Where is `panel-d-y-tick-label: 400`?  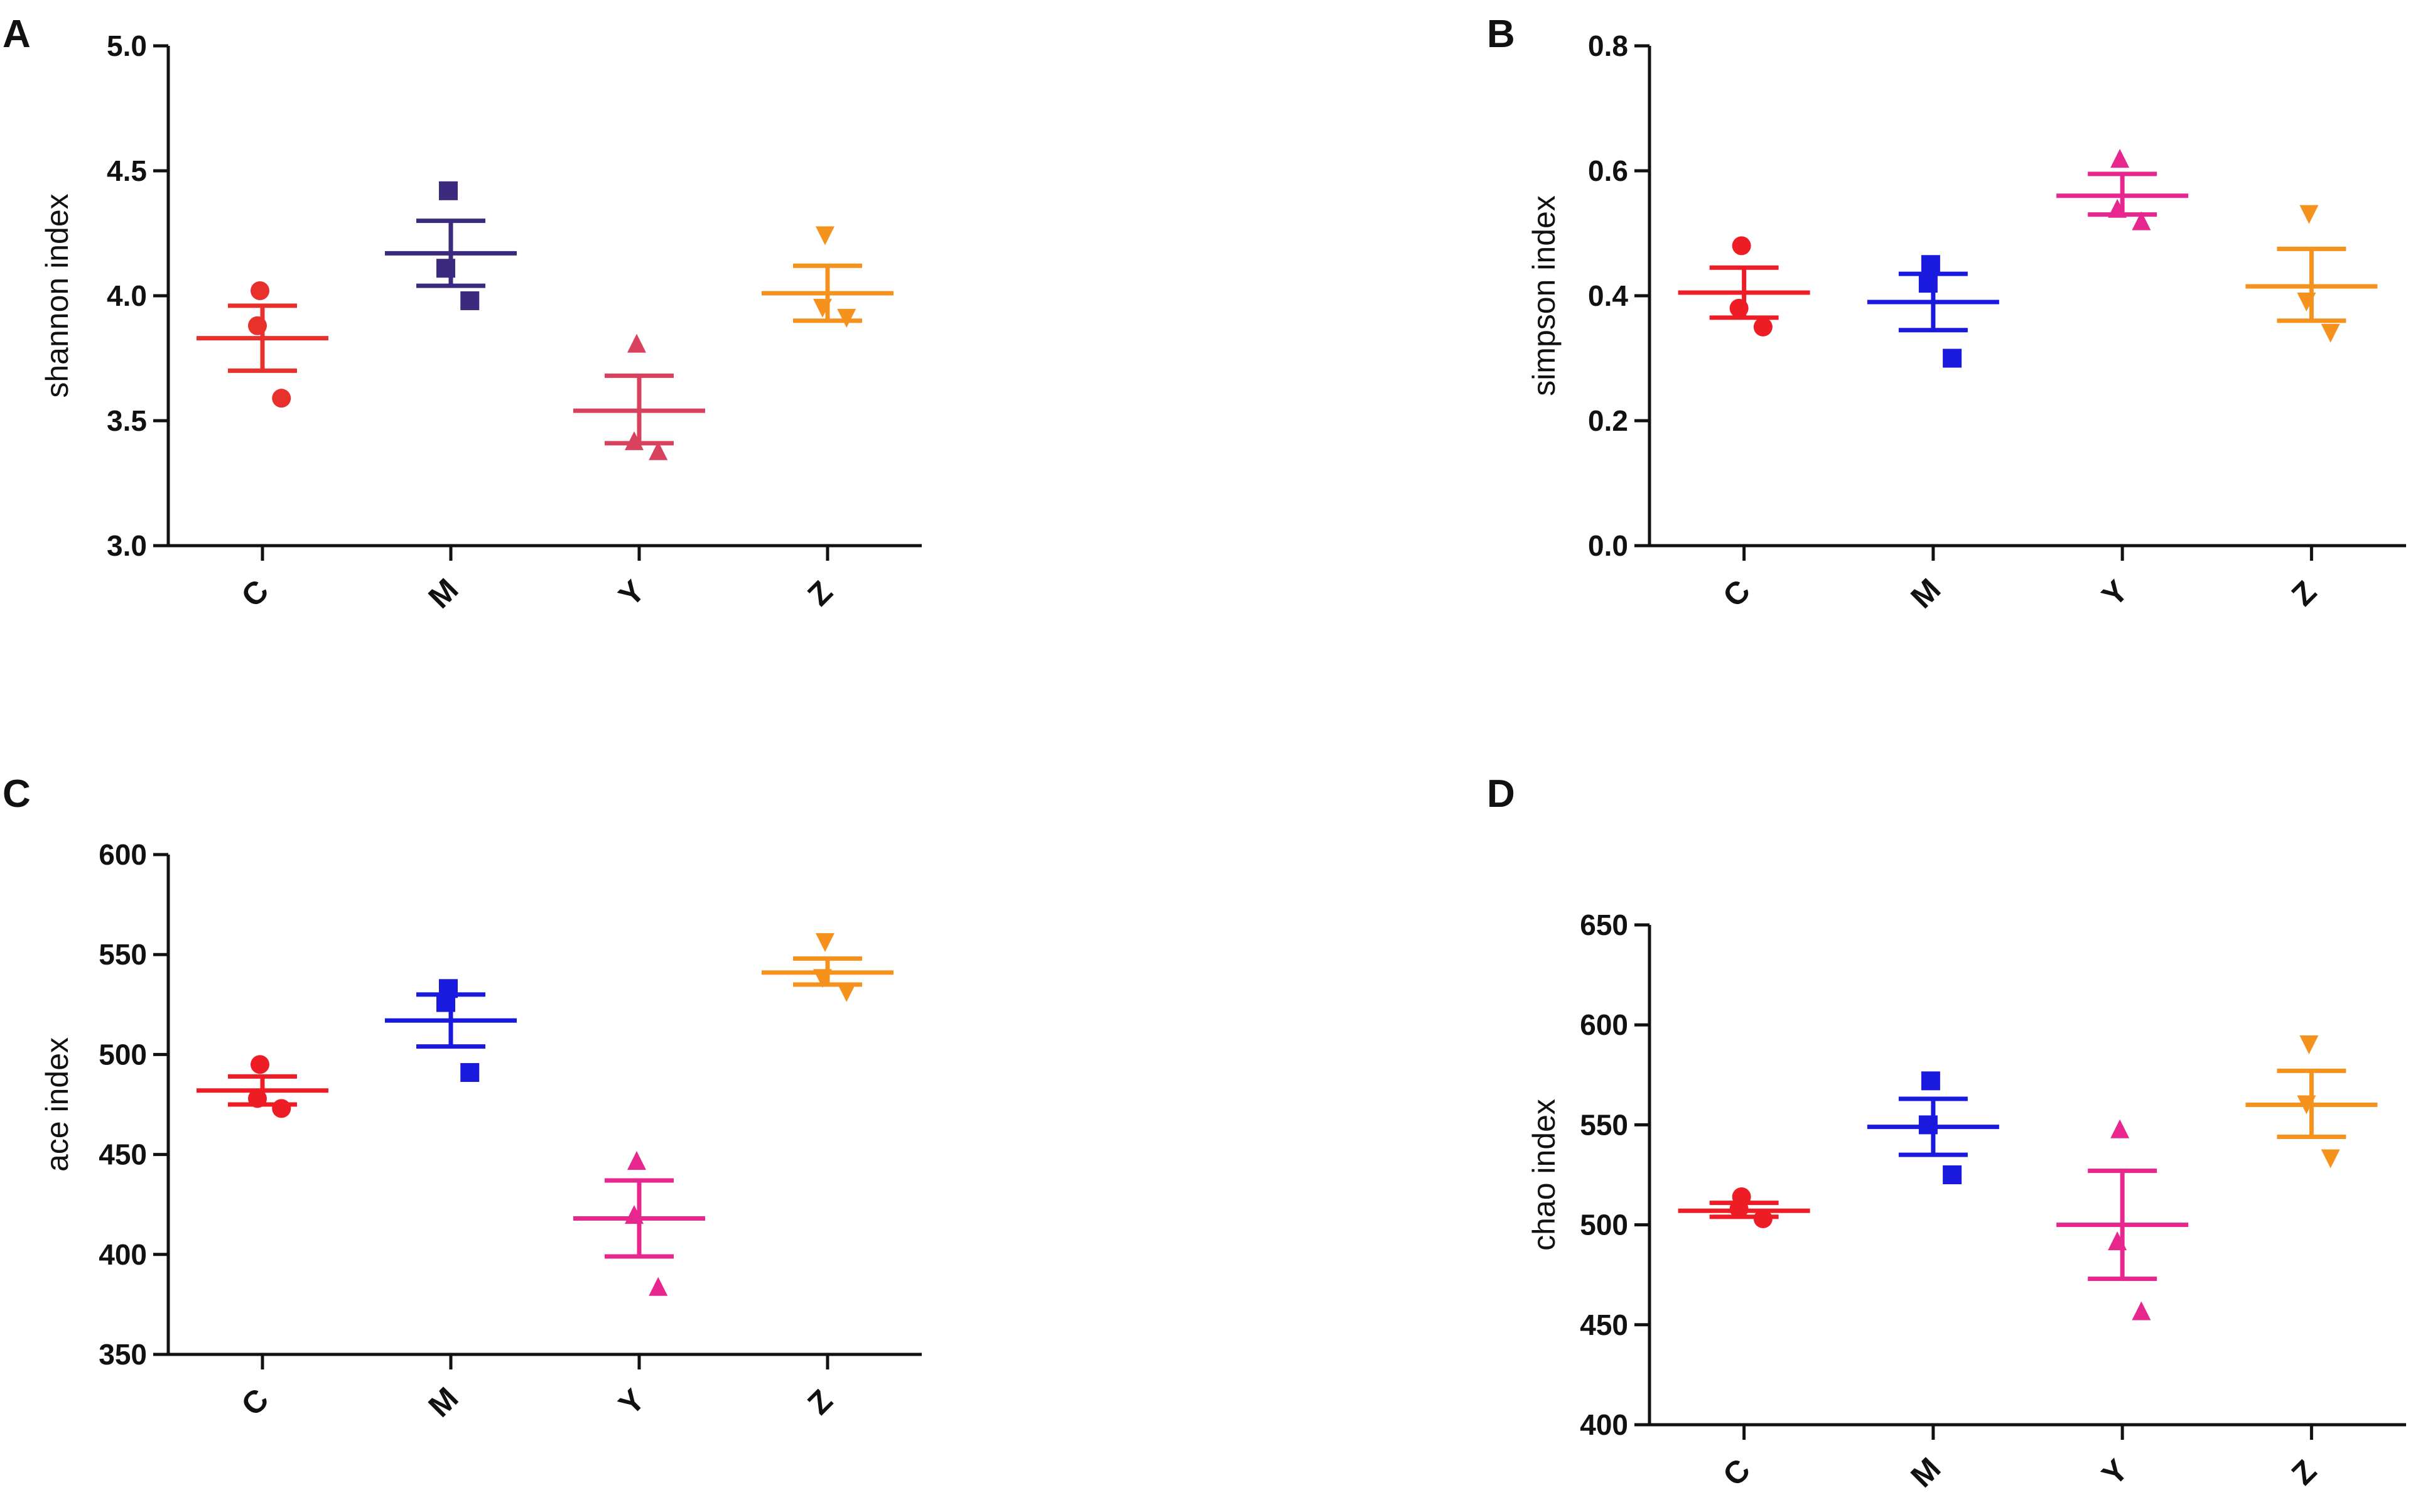
panel-d-y-tick-label: 400 is located at coordinates (1604, 1424).